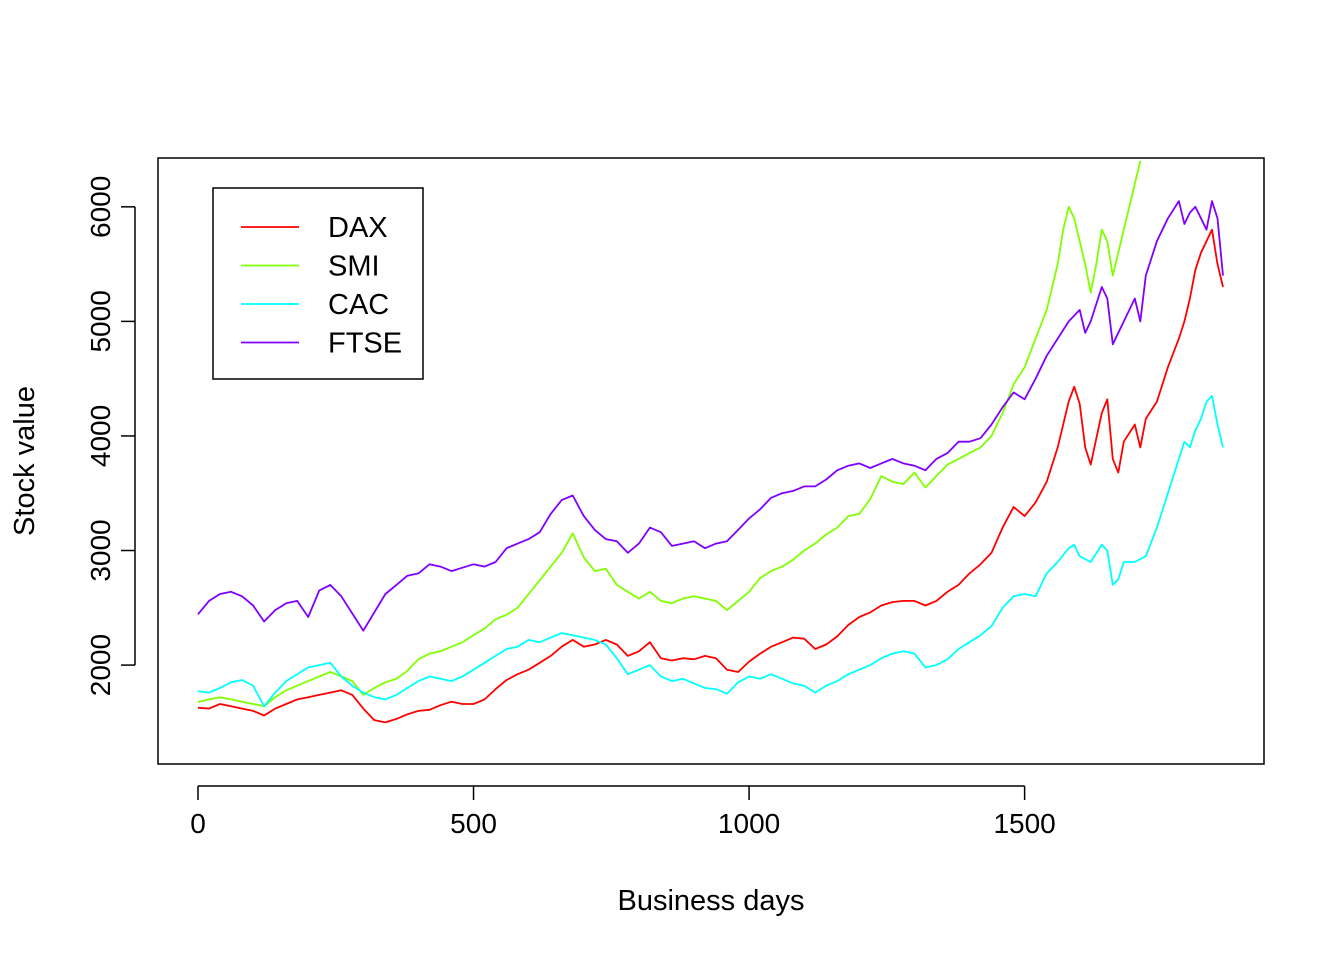 This screenshot has width=1344, height=960. What do you see at coordinates (354, 267) in the screenshot?
I see `legend-label-smi: SMI` at bounding box center [354, 267].